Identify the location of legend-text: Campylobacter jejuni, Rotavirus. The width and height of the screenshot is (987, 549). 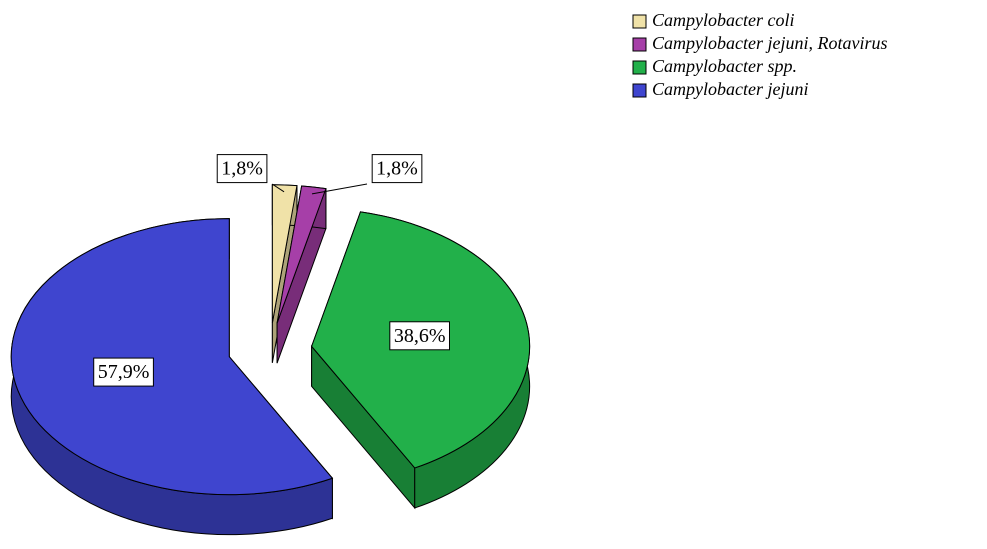
(769, 43).